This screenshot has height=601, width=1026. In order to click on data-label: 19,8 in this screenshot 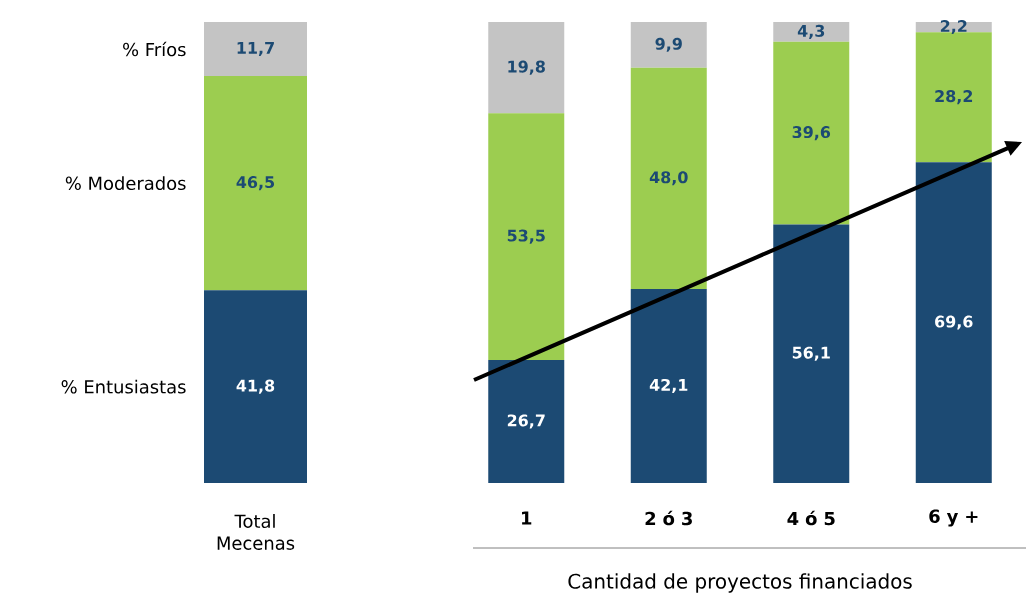, I will do `click(526, 67)`.